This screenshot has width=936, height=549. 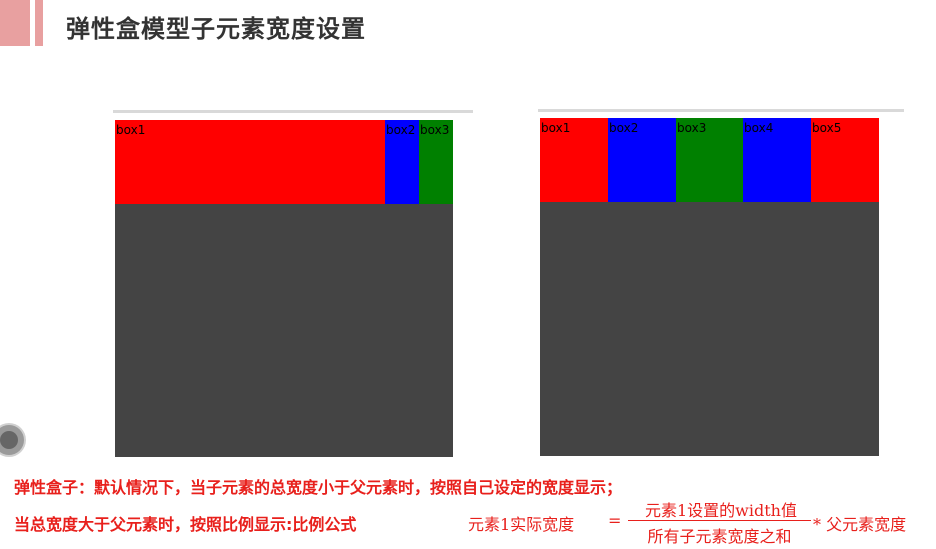 What do you see at coordinates (777, 160) in the screenshot?
I see `right-child-box4: box4` at bounding box center [777, 160].